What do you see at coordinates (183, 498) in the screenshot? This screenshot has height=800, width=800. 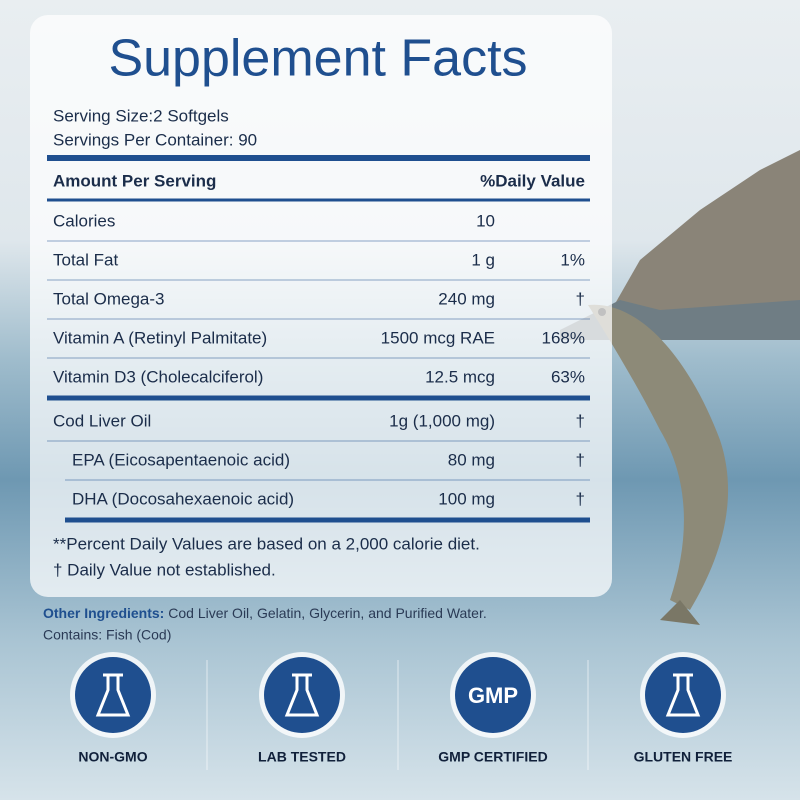 I see `row-name: DHA (Docosahexaenoic acid)` at bounding box center [183, 498].